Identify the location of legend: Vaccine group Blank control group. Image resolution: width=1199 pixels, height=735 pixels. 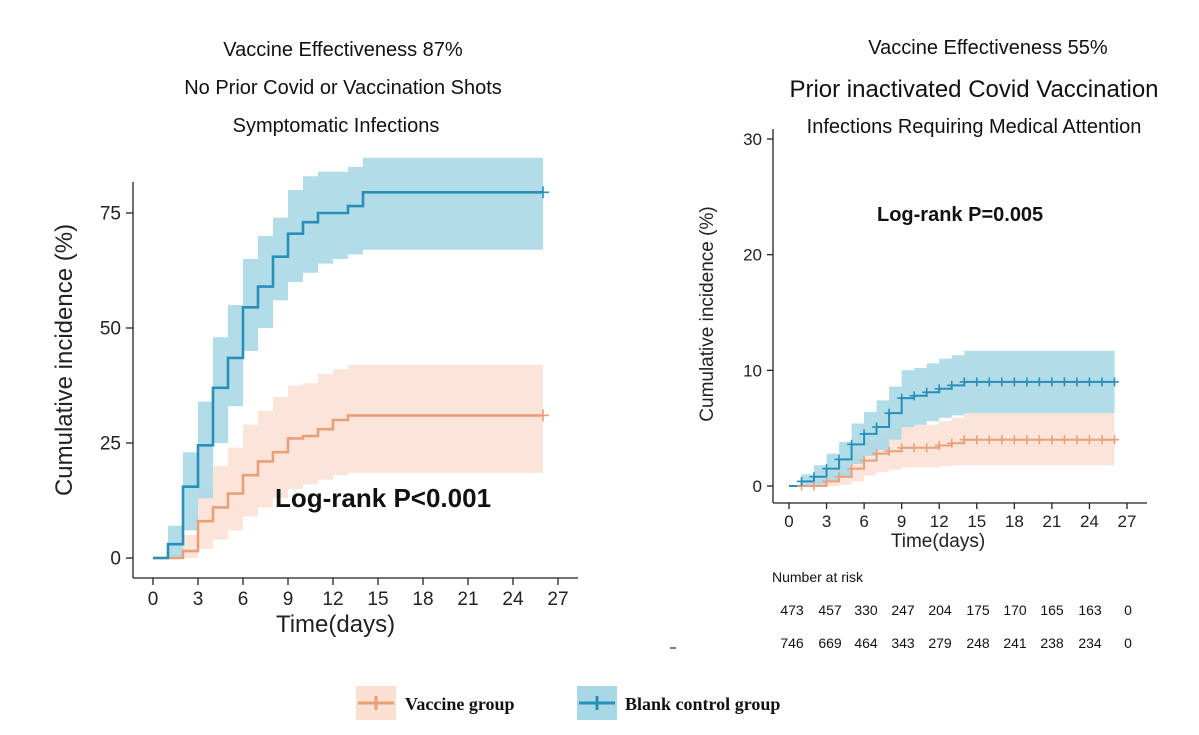
(568, 703).